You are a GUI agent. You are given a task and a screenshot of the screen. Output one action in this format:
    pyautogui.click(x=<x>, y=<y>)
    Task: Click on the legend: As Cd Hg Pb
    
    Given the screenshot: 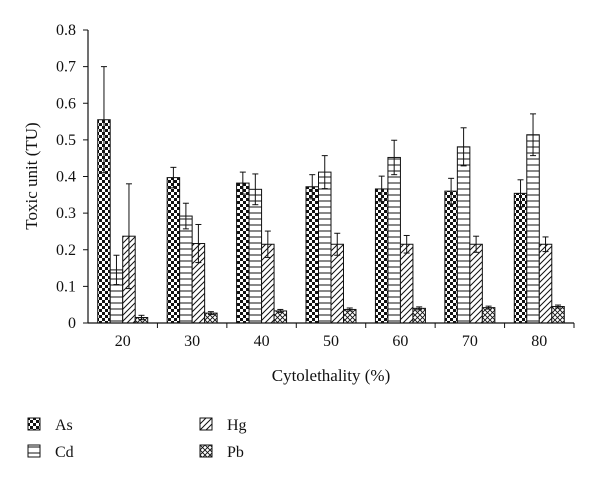 What is the action you would take?
    pyautogui.click(x=137, y=439)
    